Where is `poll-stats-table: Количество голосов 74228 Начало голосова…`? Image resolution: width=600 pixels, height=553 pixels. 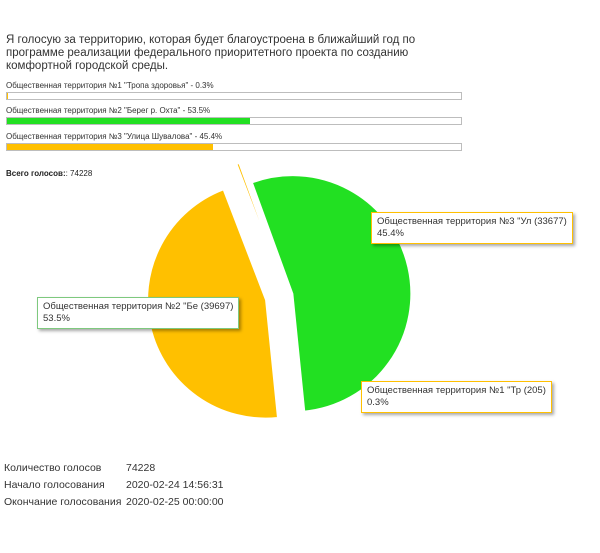 poll-stats-table: Количество голосов 74228 Начало голосова… is located at coordinates (114, 484).